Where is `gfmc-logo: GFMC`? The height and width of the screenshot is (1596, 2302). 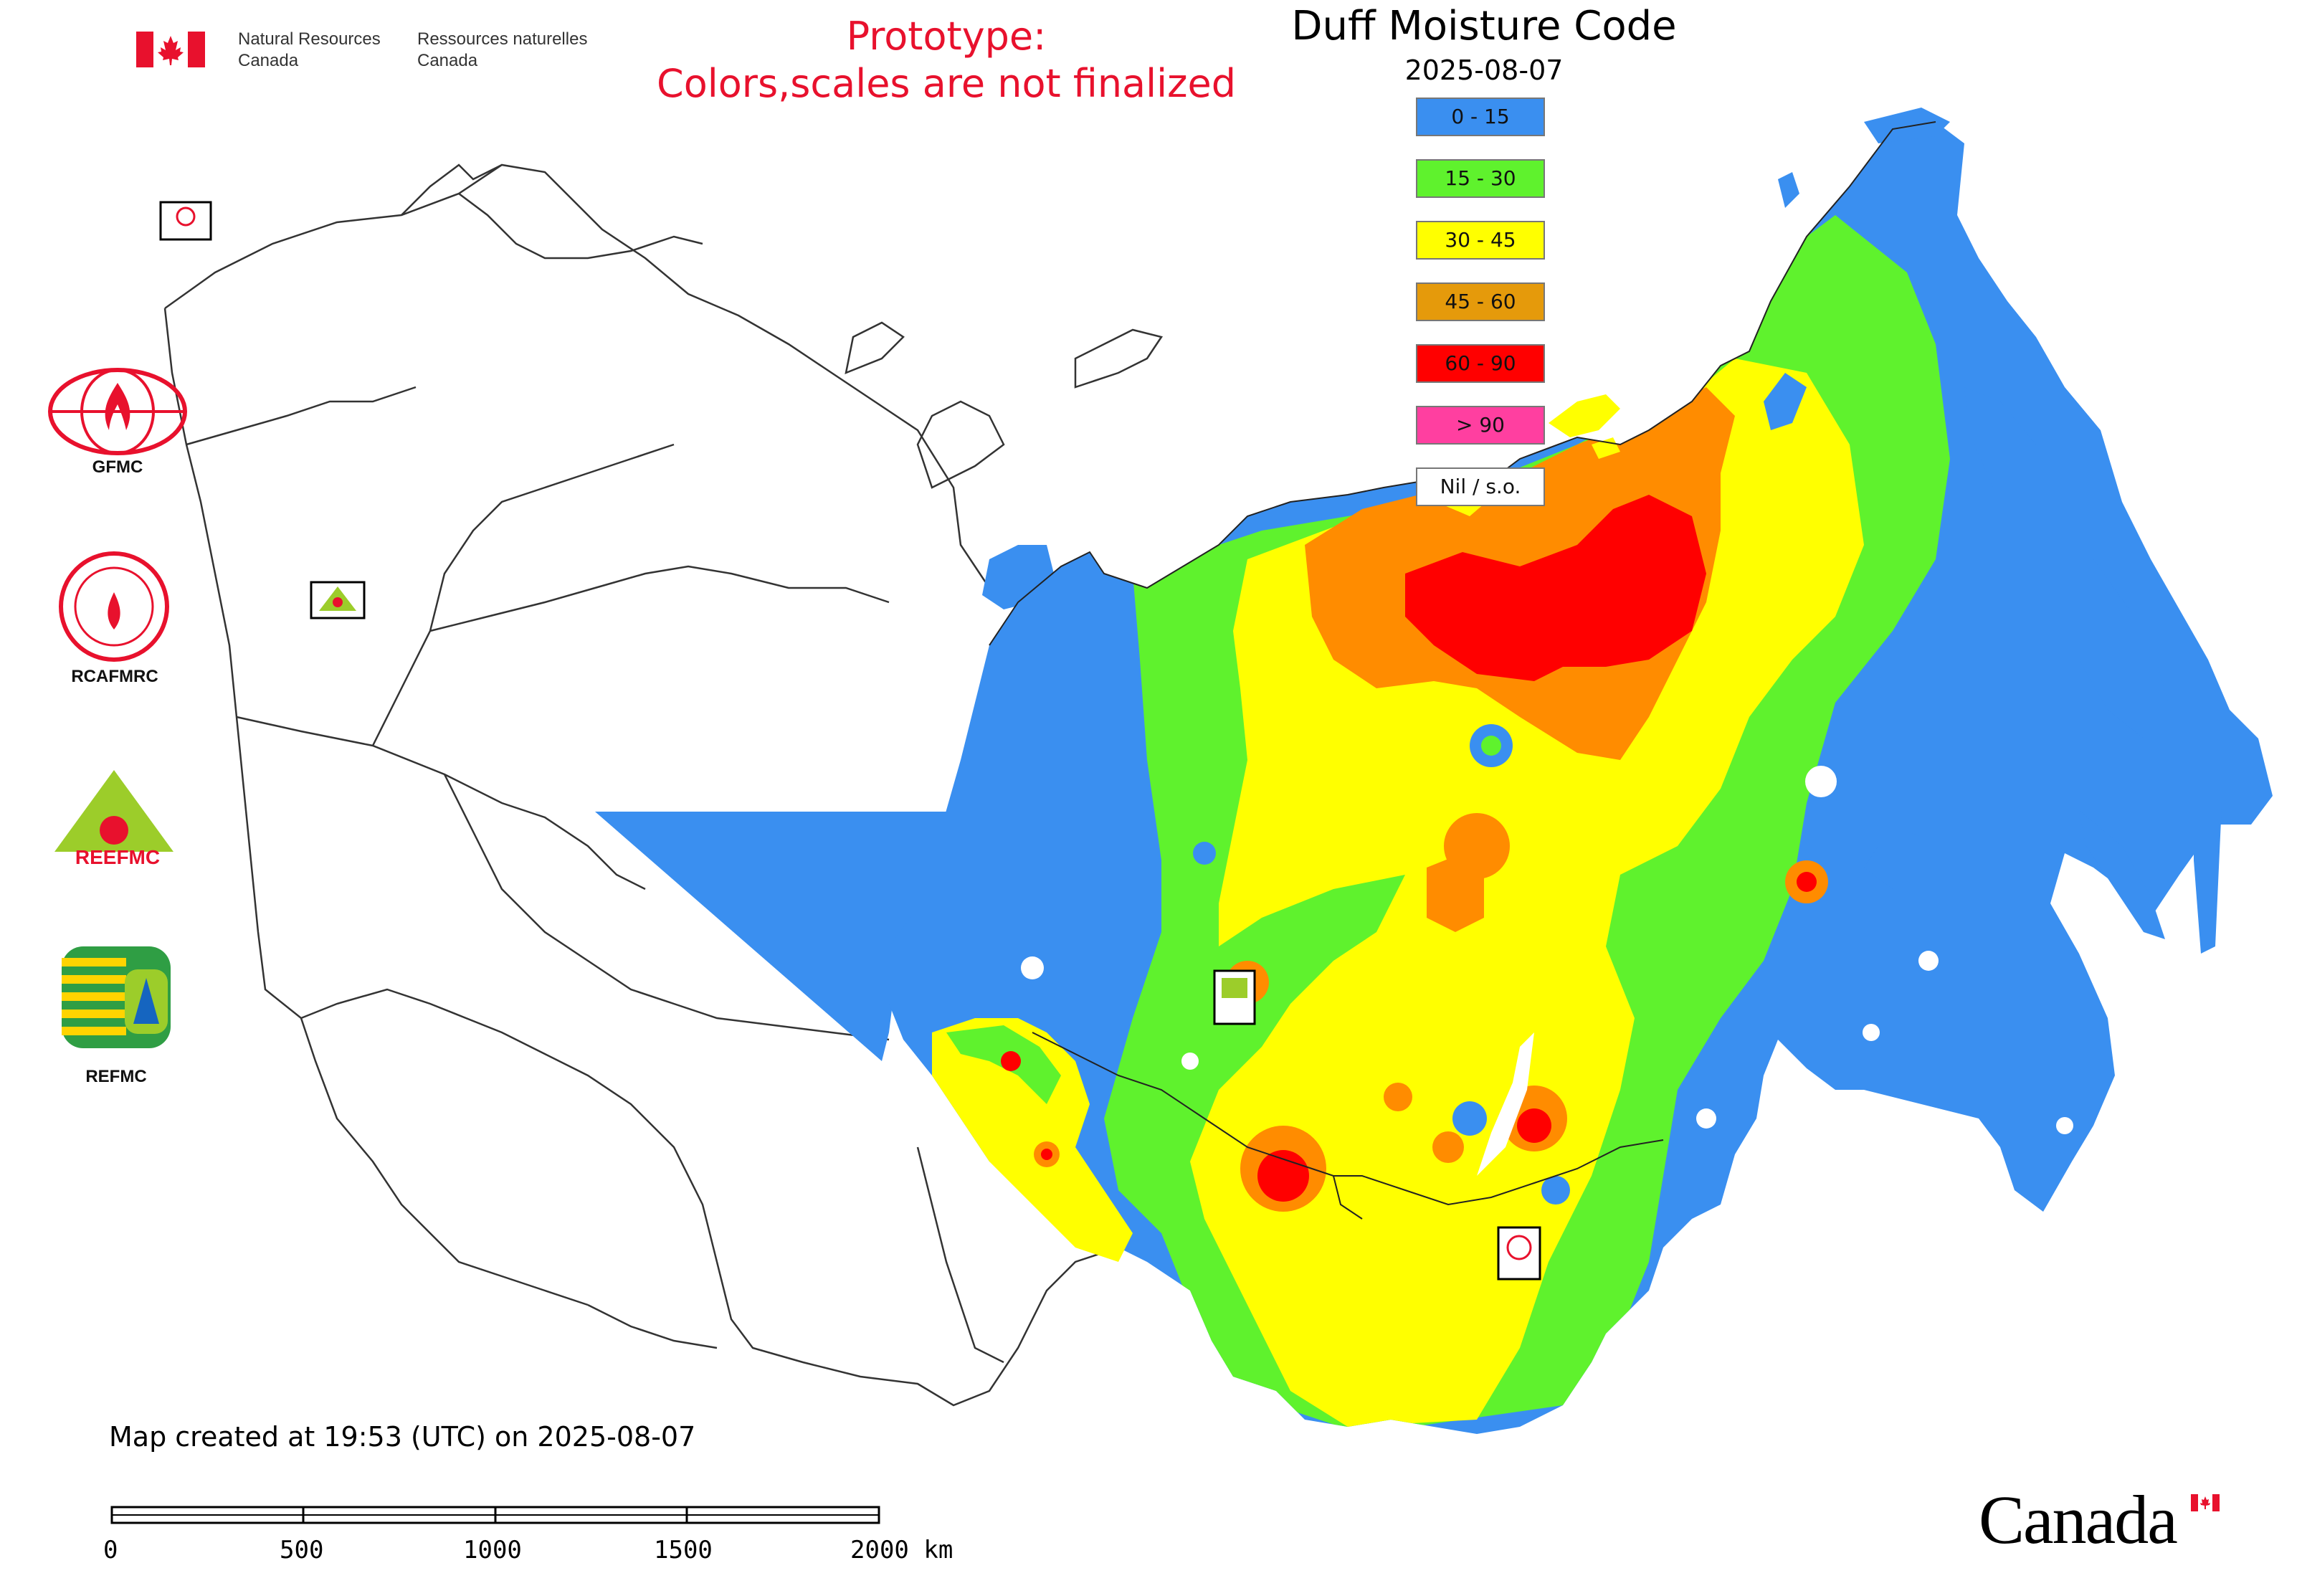
gfmc-logo: GFMC is located at coordinates (118, 421).